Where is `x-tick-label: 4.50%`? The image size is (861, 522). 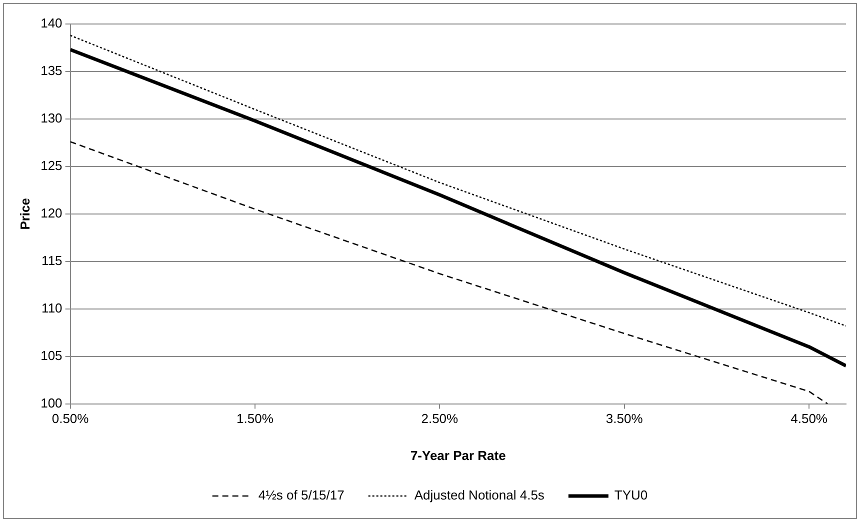
x-tick-label: 4.50% is located at coordinates (809, 418).